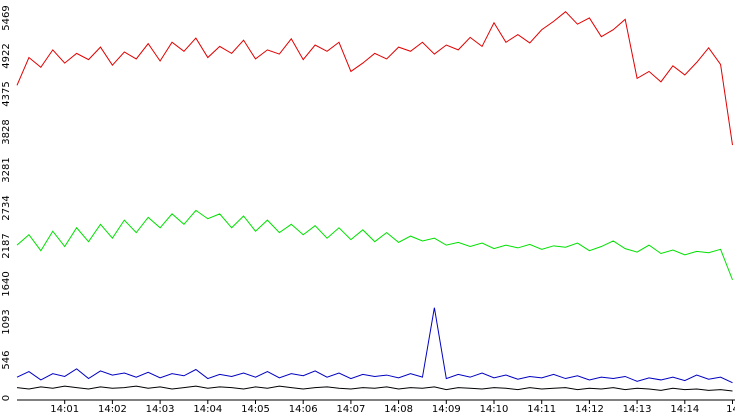 Image resolution: width=735 pixels, height=415 pixels. What do you see at coordinates (350, 409) in the screenshot?
I see `x-tick-label: 14:07` at bounding box center [350, 409].